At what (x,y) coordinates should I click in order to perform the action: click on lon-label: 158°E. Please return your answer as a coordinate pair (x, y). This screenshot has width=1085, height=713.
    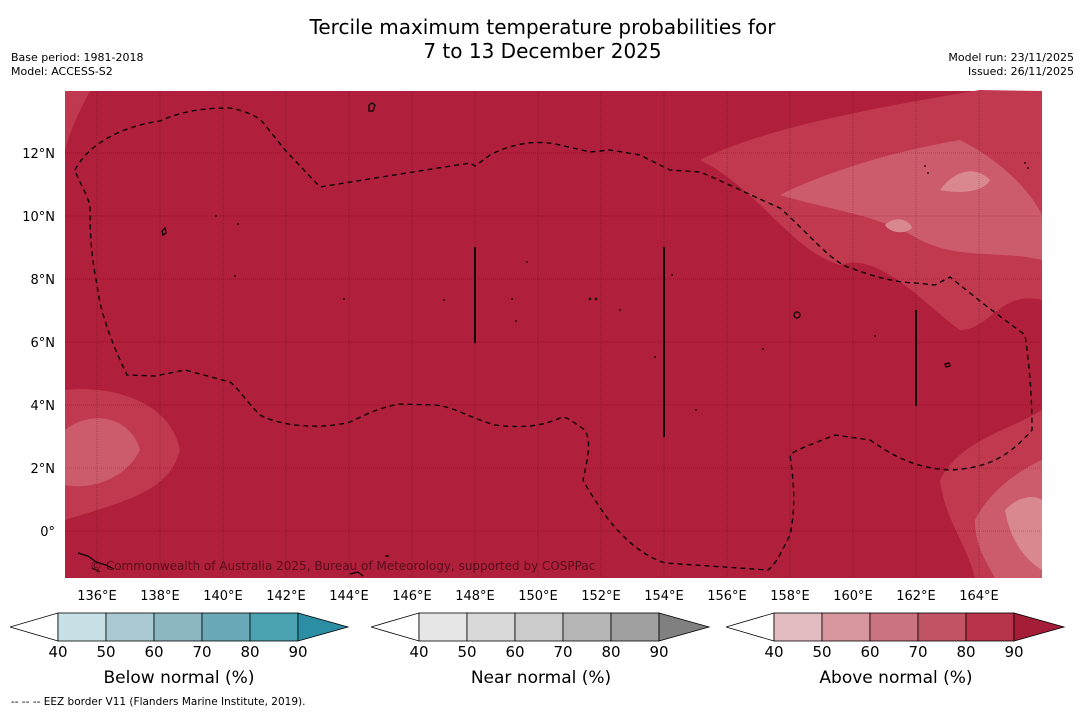
    Looking at the image, I should click on (790, 596).